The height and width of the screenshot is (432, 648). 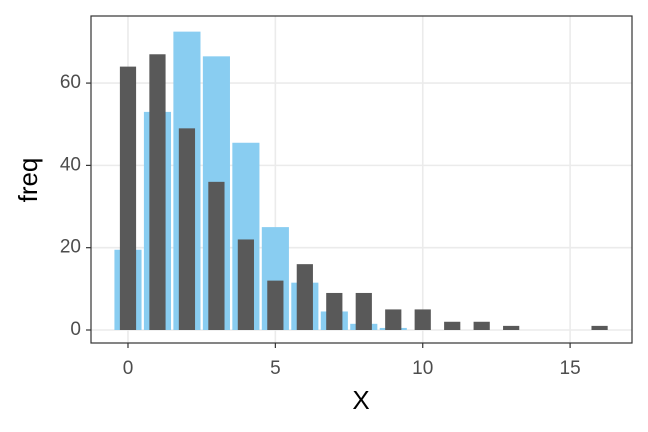 What do you see at coordinates (70, 164) in the screenshot?
I see `y-tick-label: 40` at bounding box center [70, 164].